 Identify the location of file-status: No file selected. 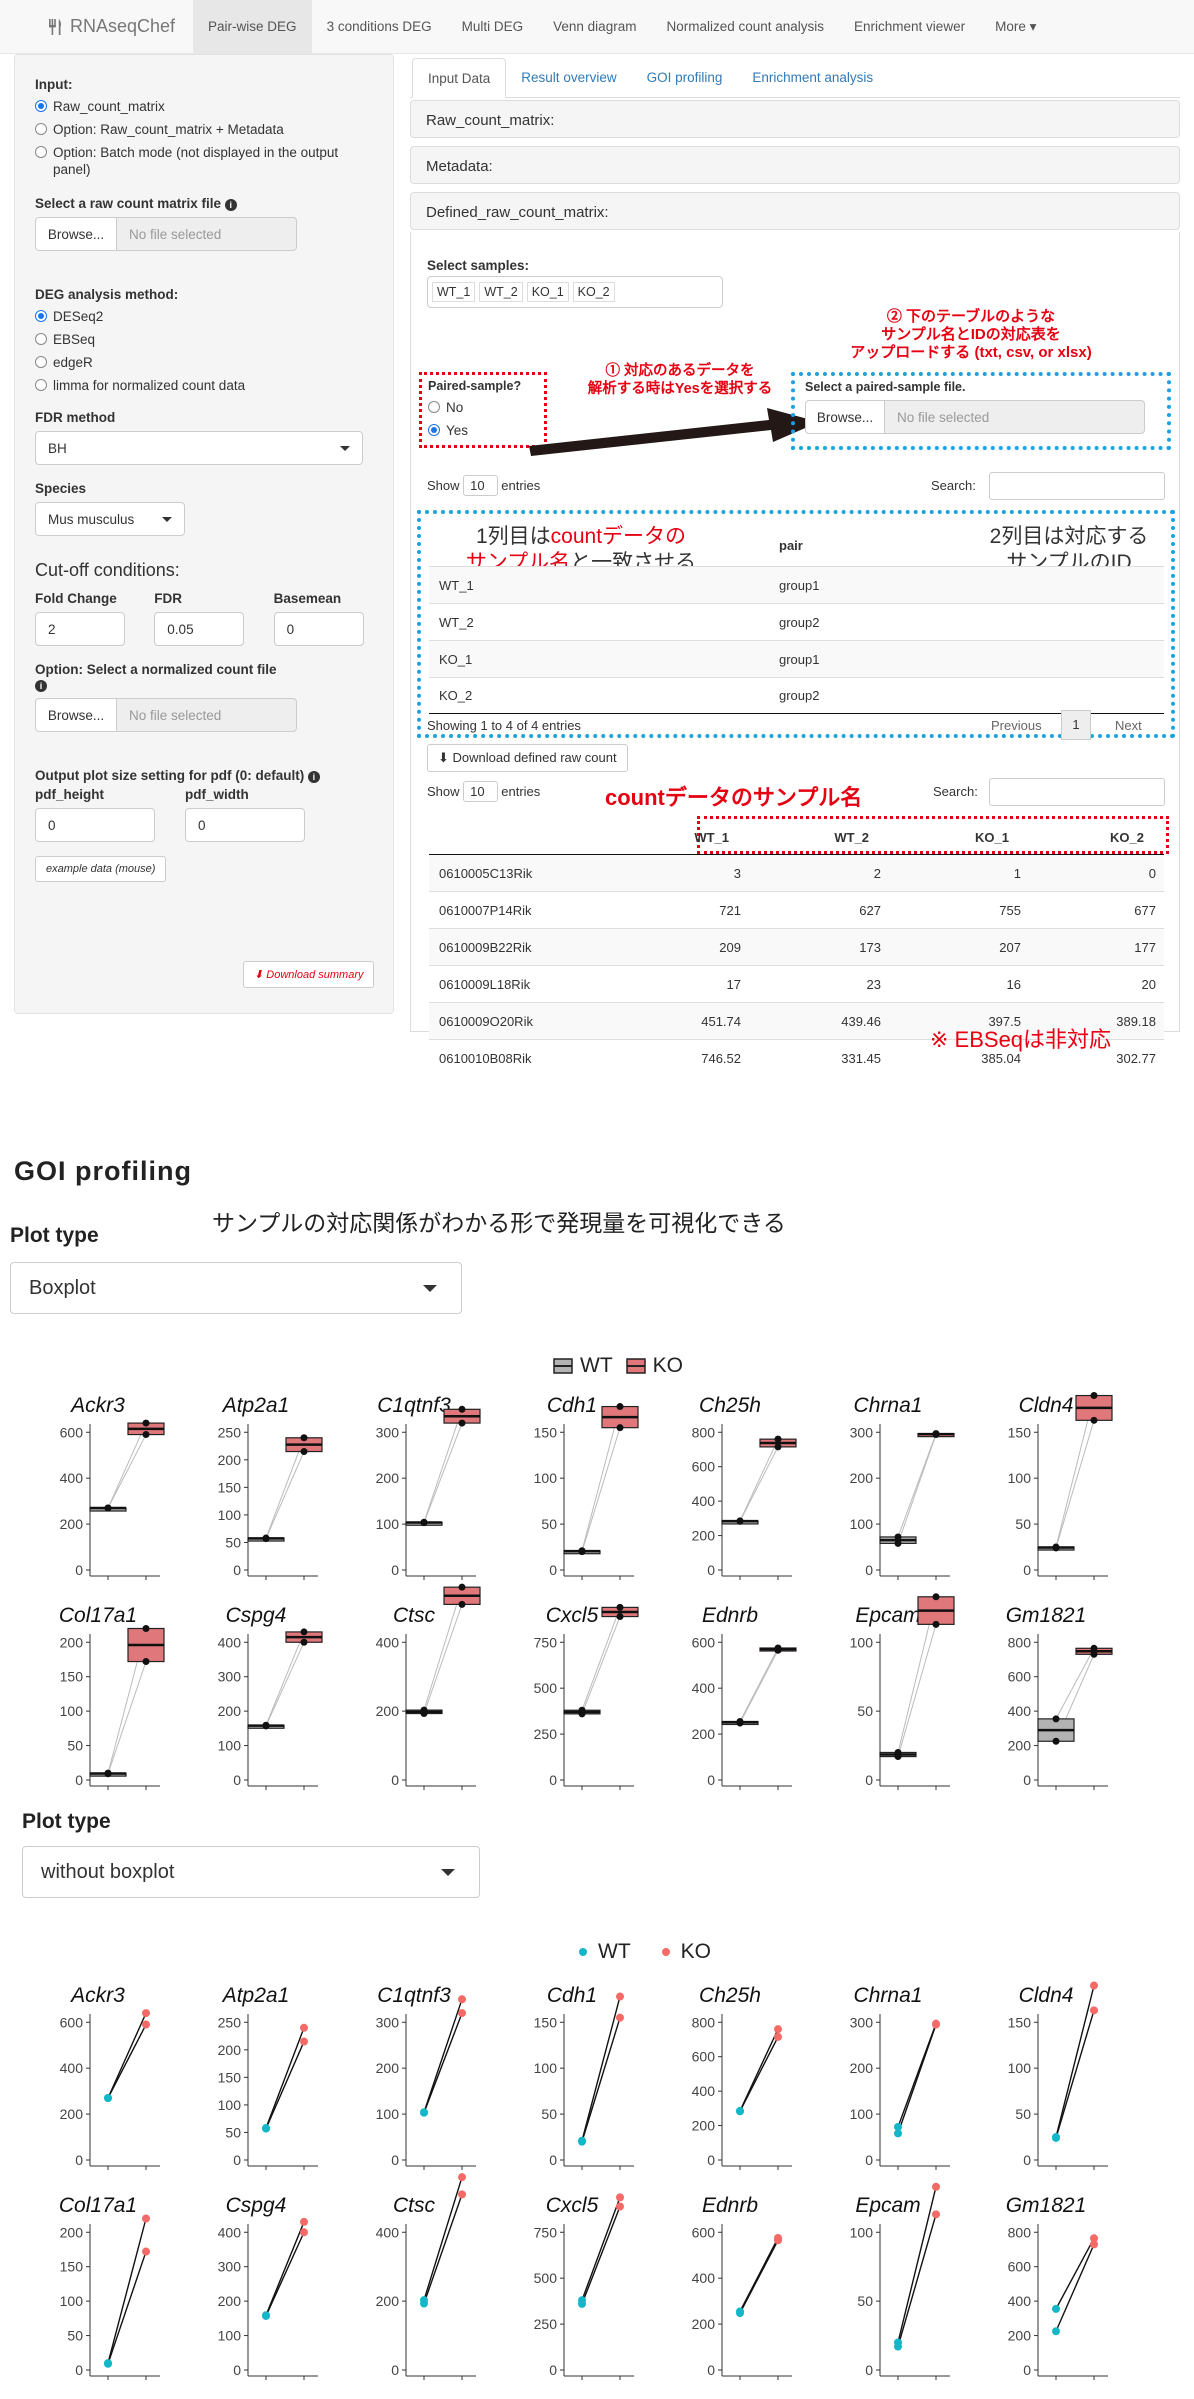
(207, 234).